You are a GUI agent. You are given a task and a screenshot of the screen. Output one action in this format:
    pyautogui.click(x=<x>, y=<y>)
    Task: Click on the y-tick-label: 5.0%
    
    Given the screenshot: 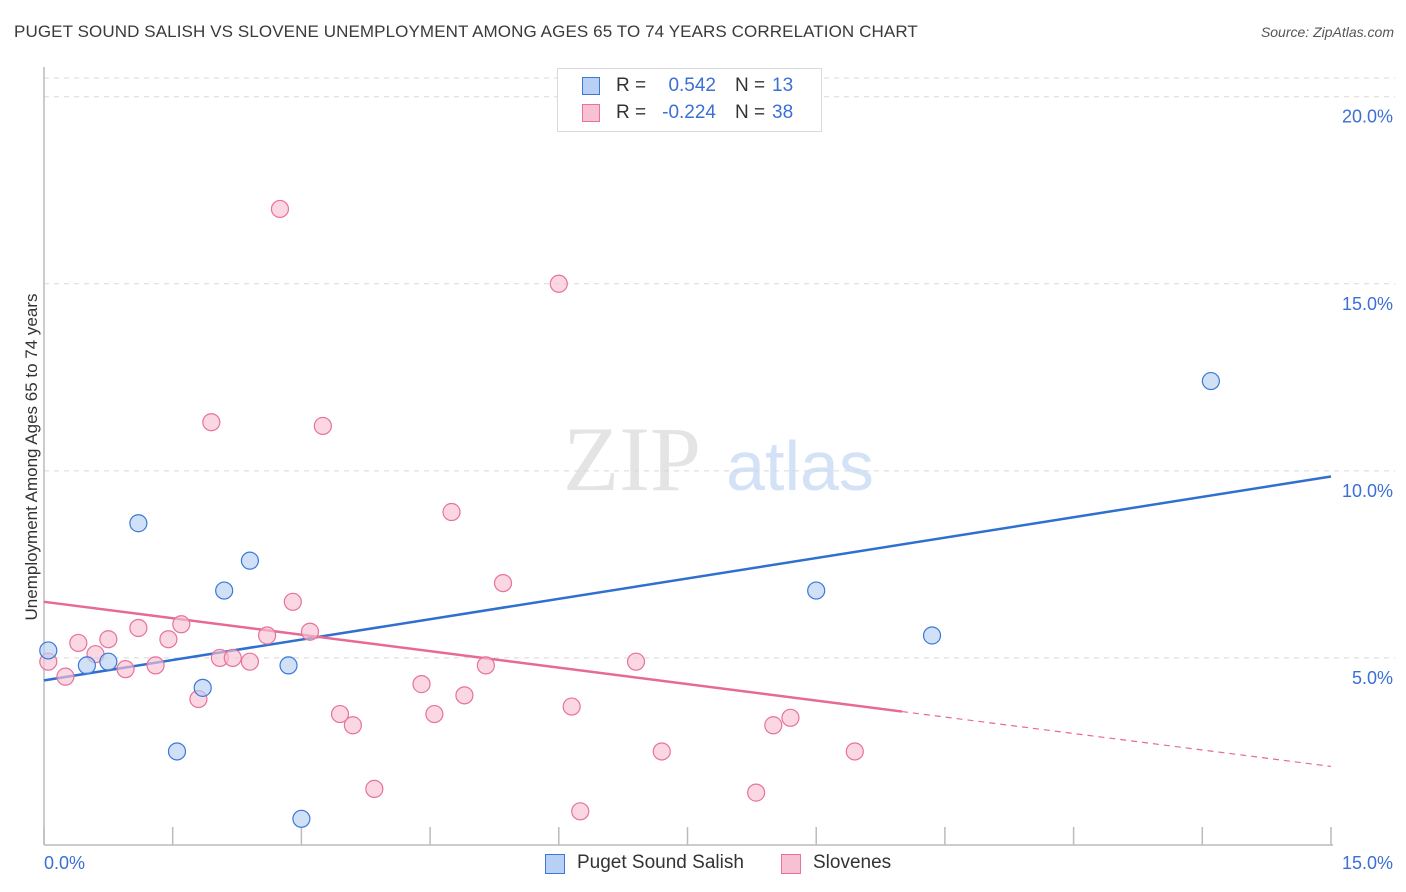 What is the action you would take?
    pyautogui.click(x=1372, y=678)
    